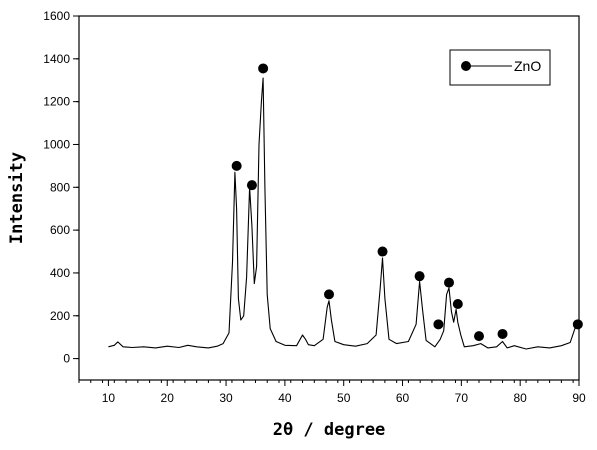 The height and width of the screenshot is (450, 597). What do you see at coordinates (60, 230) in the screenshot?
I see `y-tick-label: 600` at bounding box center [60, 230].